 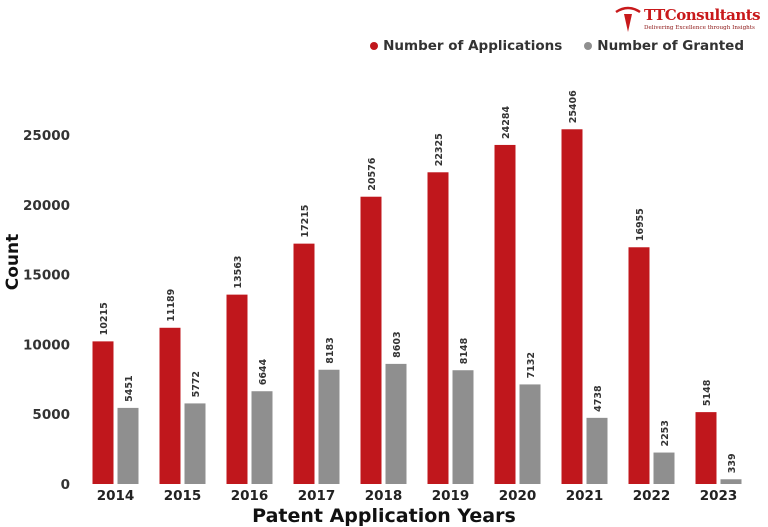 What do you see at coordinates (585, 496) in the screenshot?
I see `x-tick-label: 2021` at bounding box center [585, 496].